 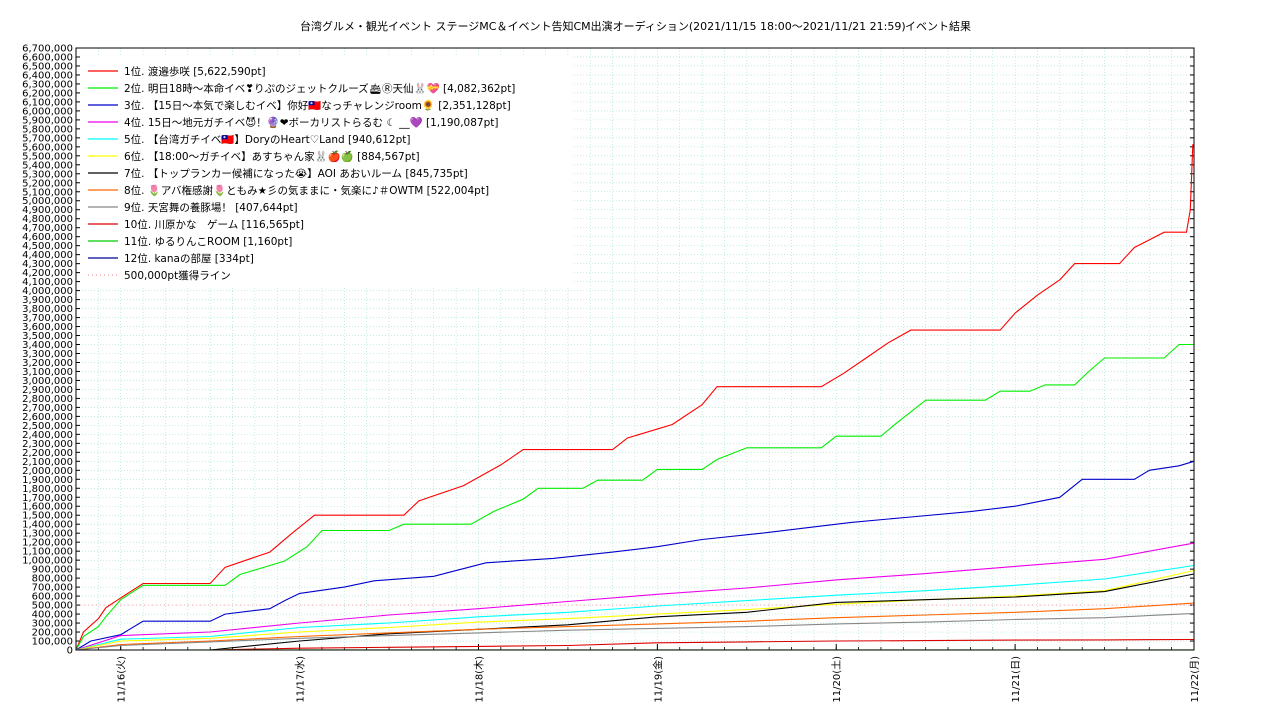 I want to click on y-tick-label: 3,300,000, so click(x=47, y=354).